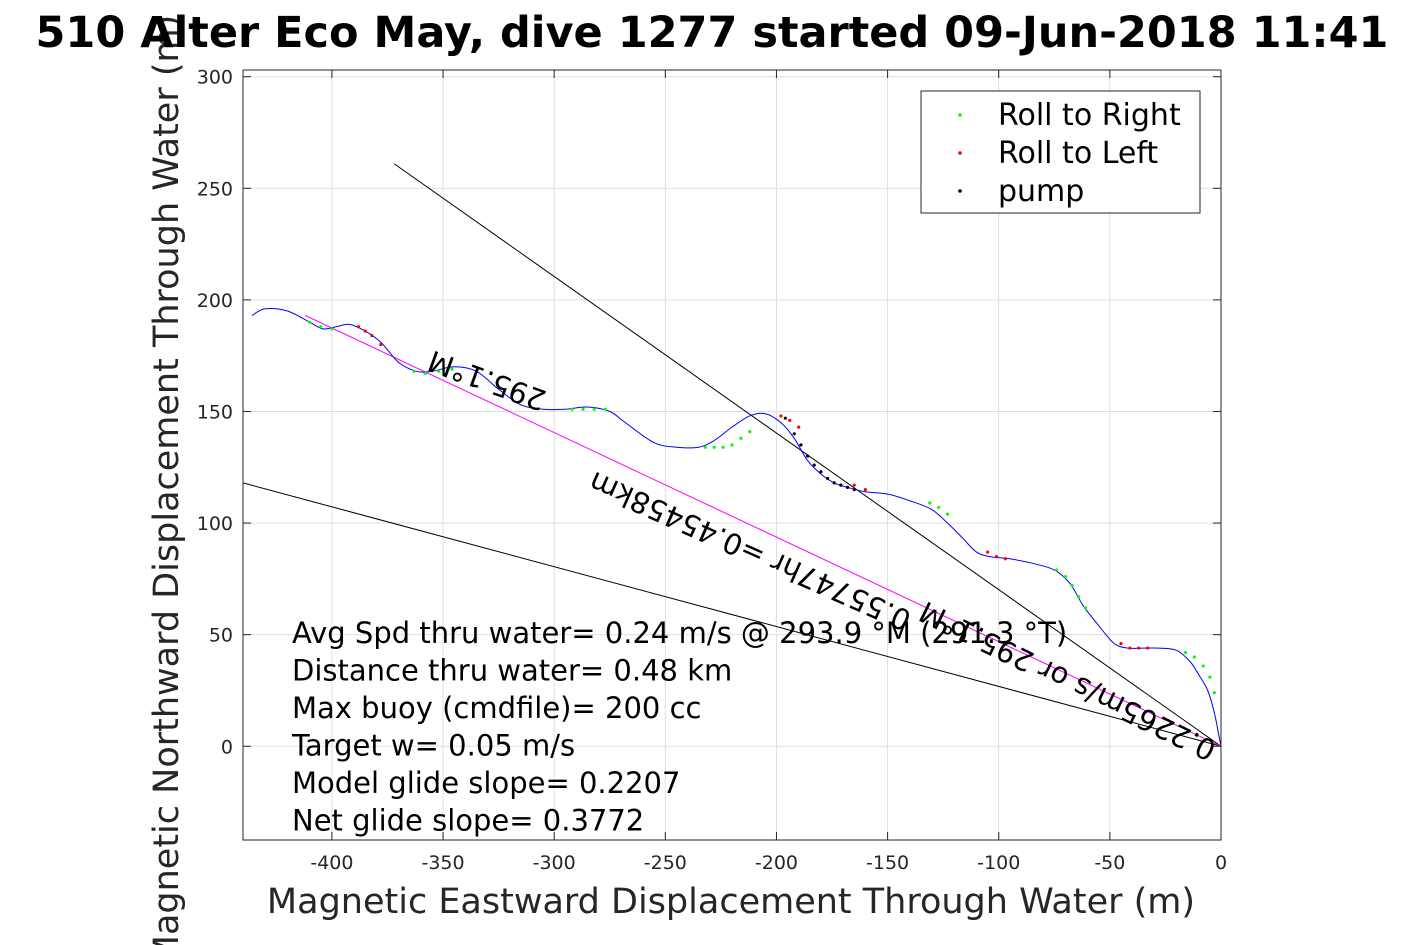 The image size is (1417, 945). What do you see at coordinates (221, 636) in the screenshot?
I see `y-tick-label: 50` at bounding box center [221, 636].